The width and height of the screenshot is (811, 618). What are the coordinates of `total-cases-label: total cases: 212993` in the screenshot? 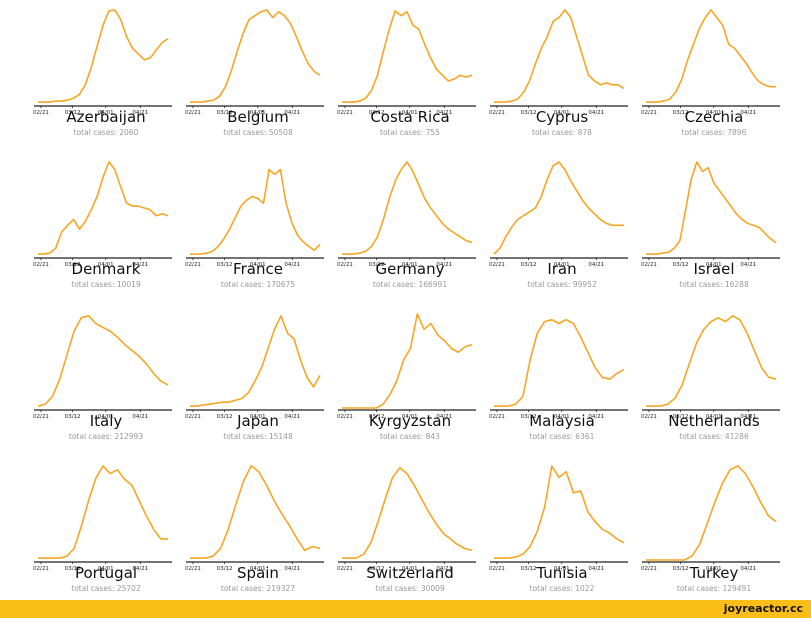 It's located at (106, 436).